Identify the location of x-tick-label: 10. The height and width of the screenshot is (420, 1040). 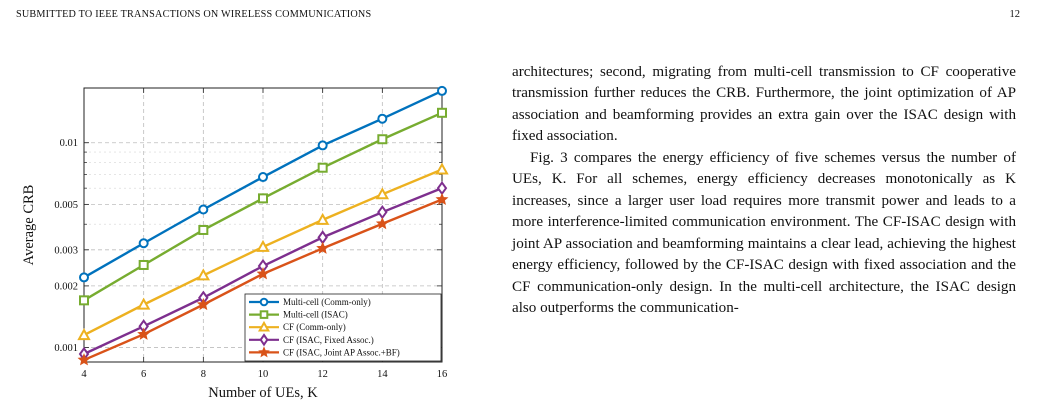
(263, 374).